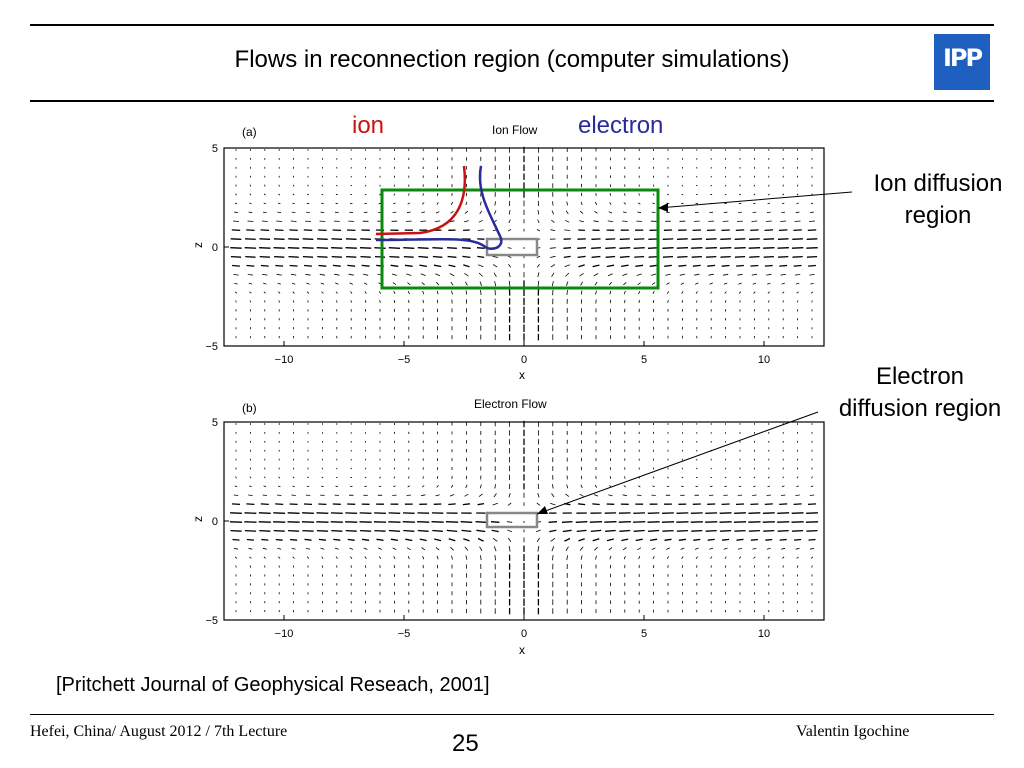 This screenshot has height=768, width=1024. I want to click on y-tick-label: 0, so click(215, 248).